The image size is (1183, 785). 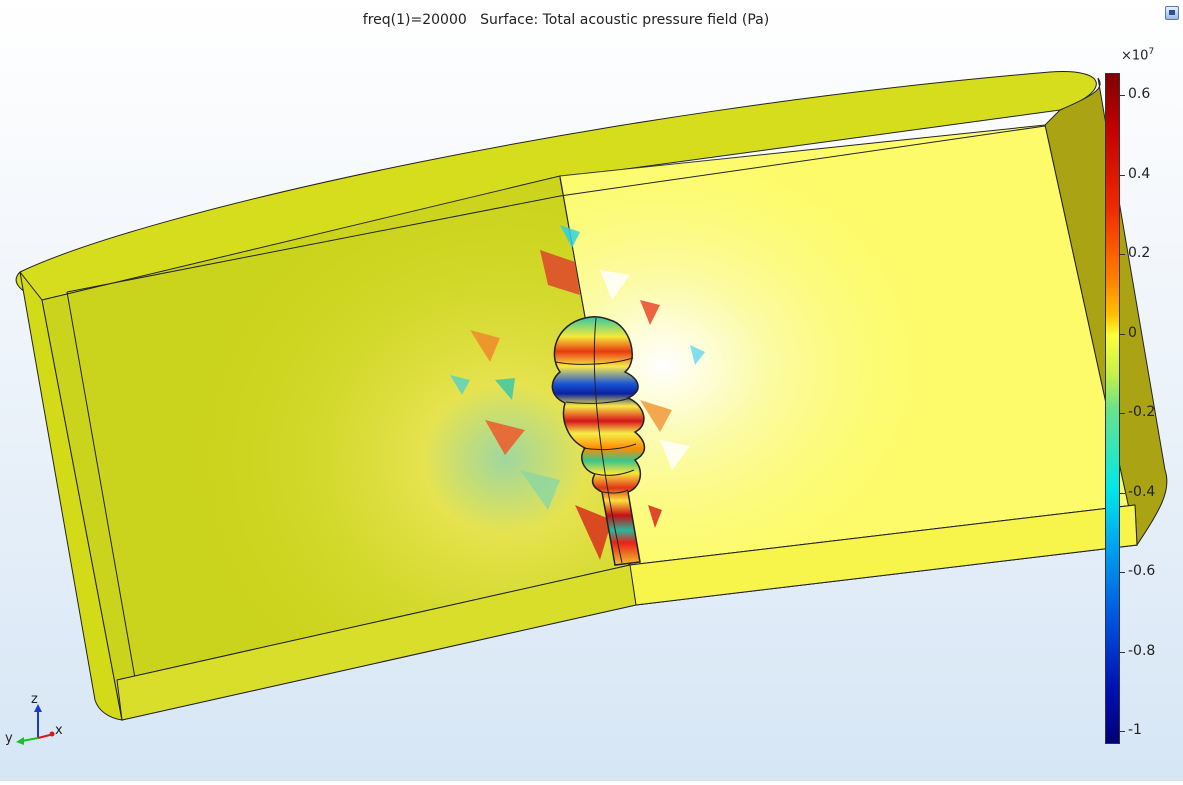 I want to click on axis-label-y: y, so click(x=9, y=738).